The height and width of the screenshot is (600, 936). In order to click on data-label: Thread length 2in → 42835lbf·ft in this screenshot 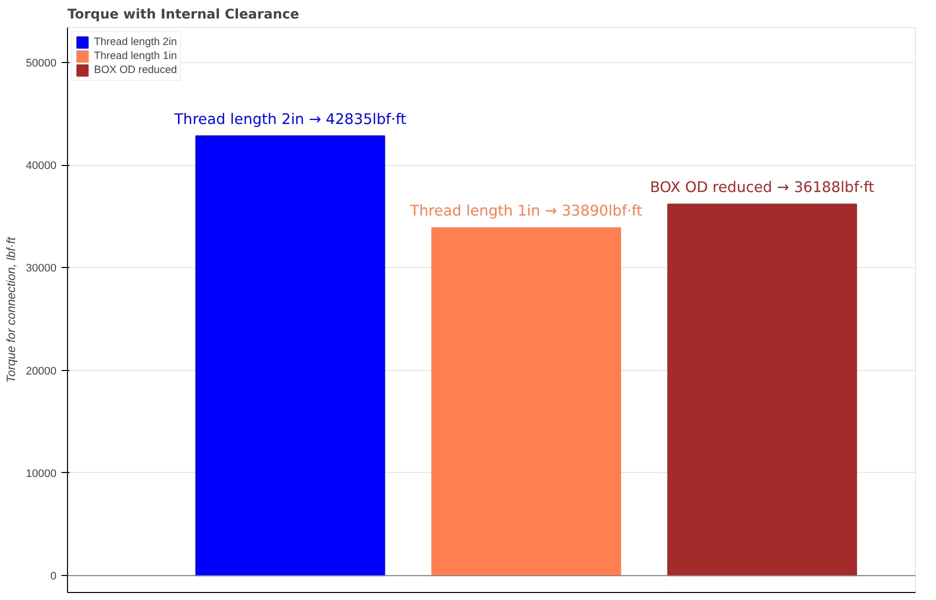, I will do `click(290, 119)`.